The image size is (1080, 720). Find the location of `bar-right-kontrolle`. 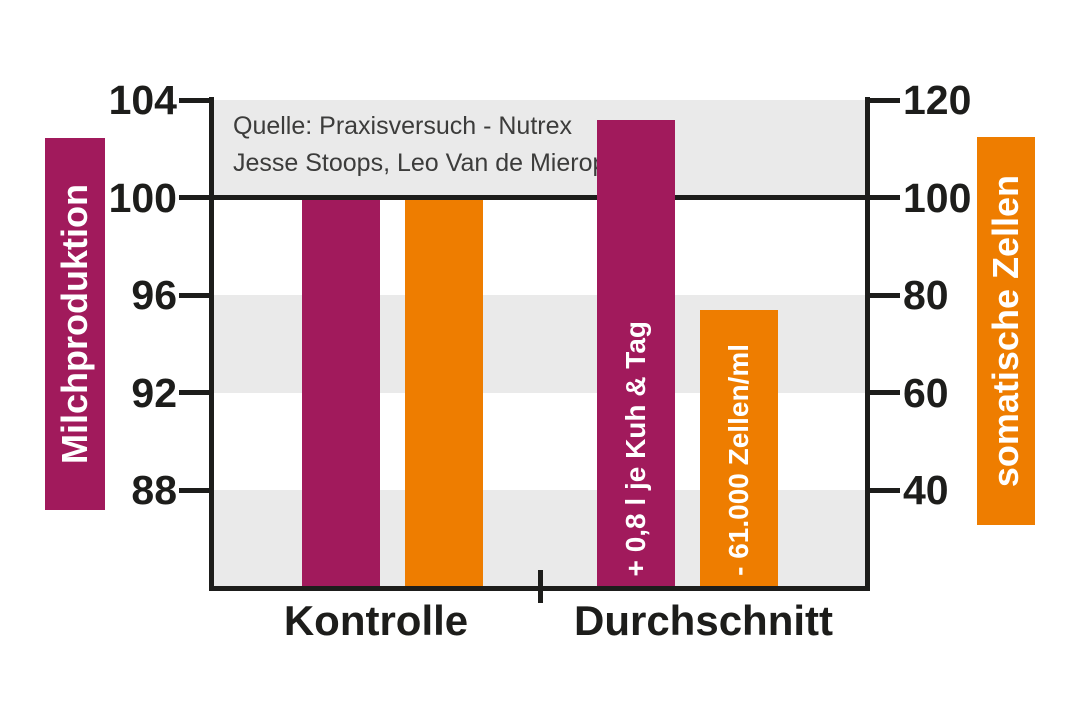

bar-right-kontrolle is located at coordinates (444, 394).